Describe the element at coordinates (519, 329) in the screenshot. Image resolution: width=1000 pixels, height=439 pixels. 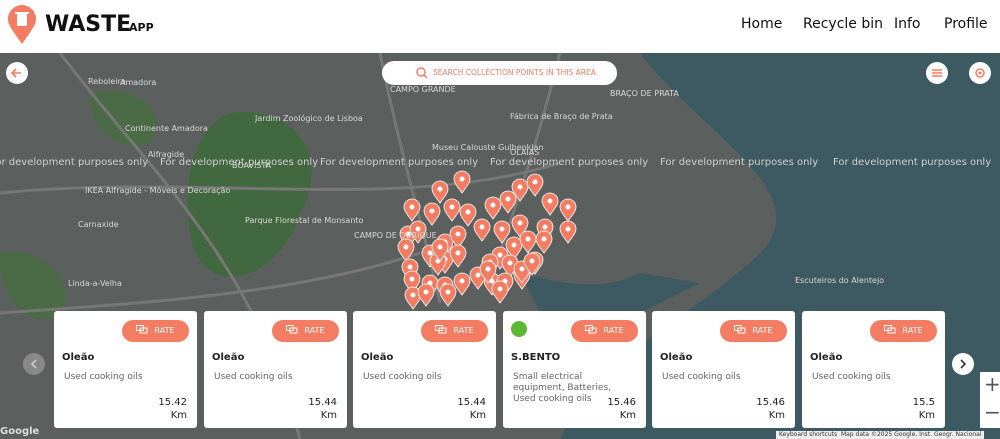
I see `category-icon` at that location.